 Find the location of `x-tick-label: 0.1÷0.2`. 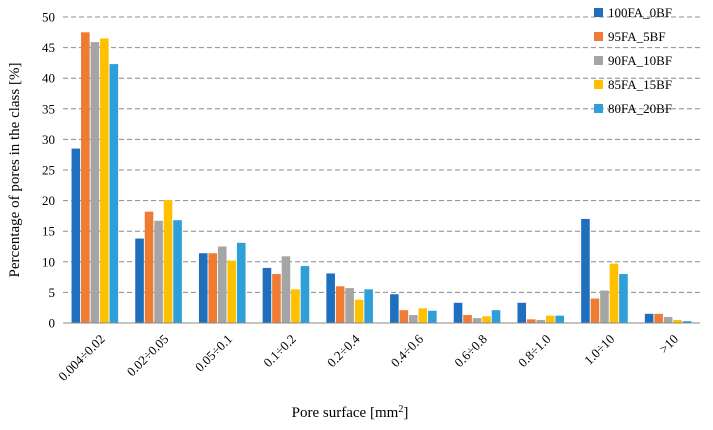

x-tick-label: 0.1÷0.2 is located at coordinates (279, 350).